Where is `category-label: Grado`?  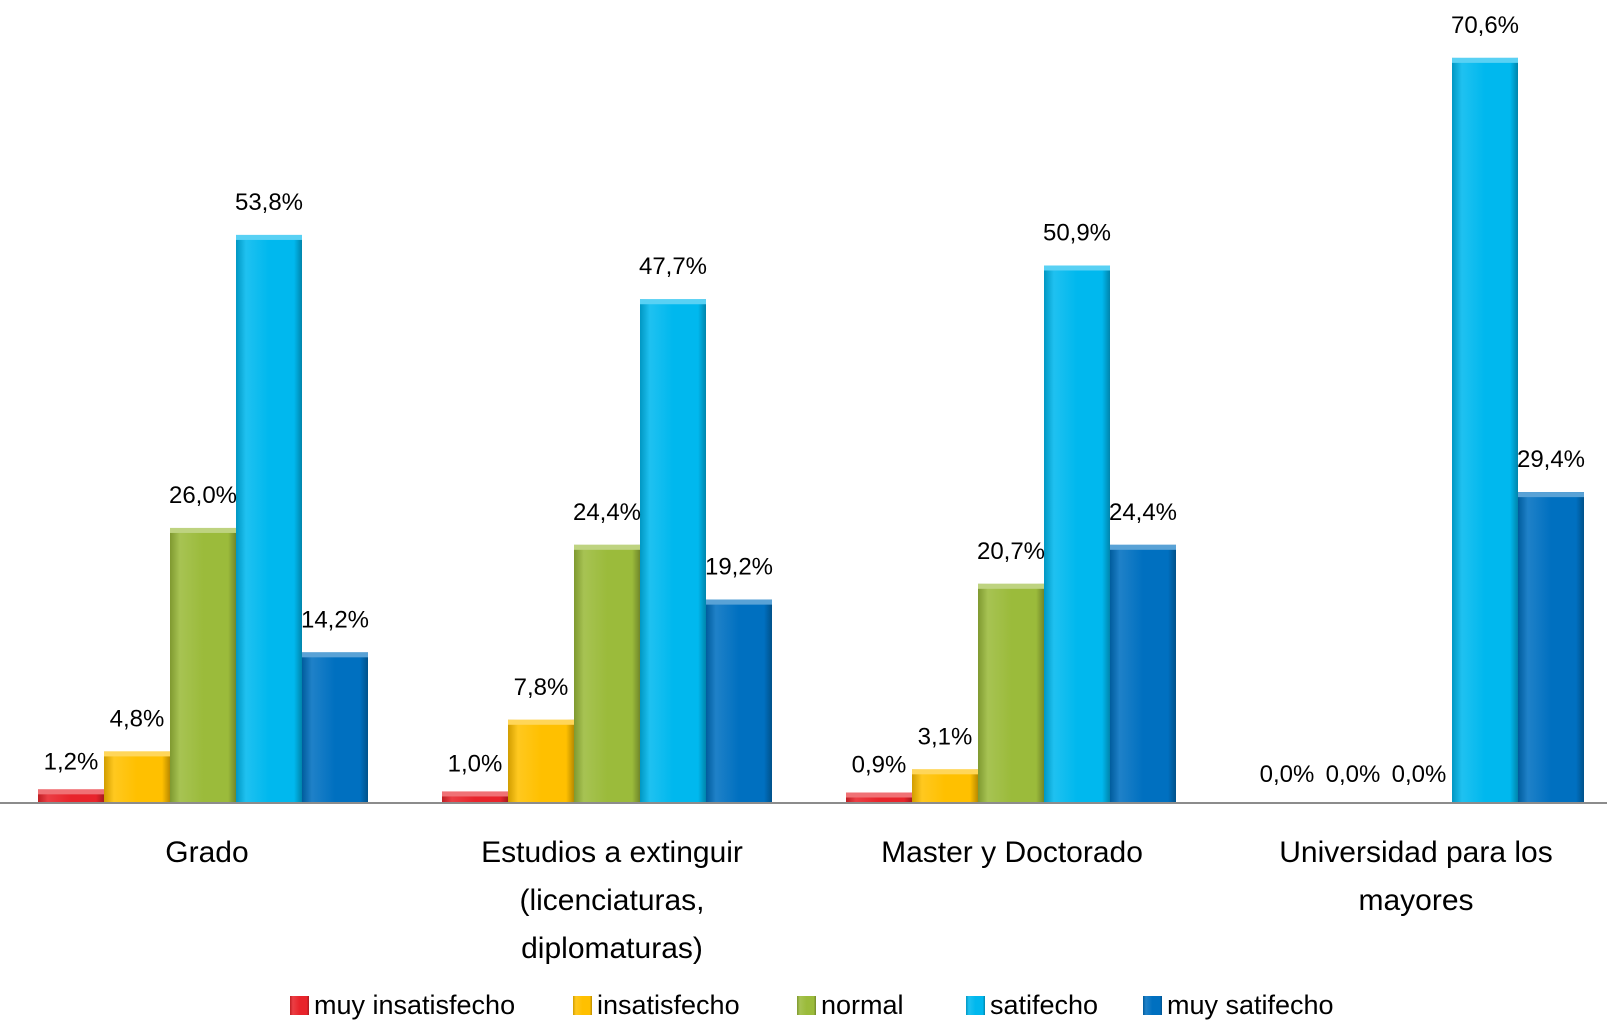
category-label: Grado is located at coordinates (206, 852).